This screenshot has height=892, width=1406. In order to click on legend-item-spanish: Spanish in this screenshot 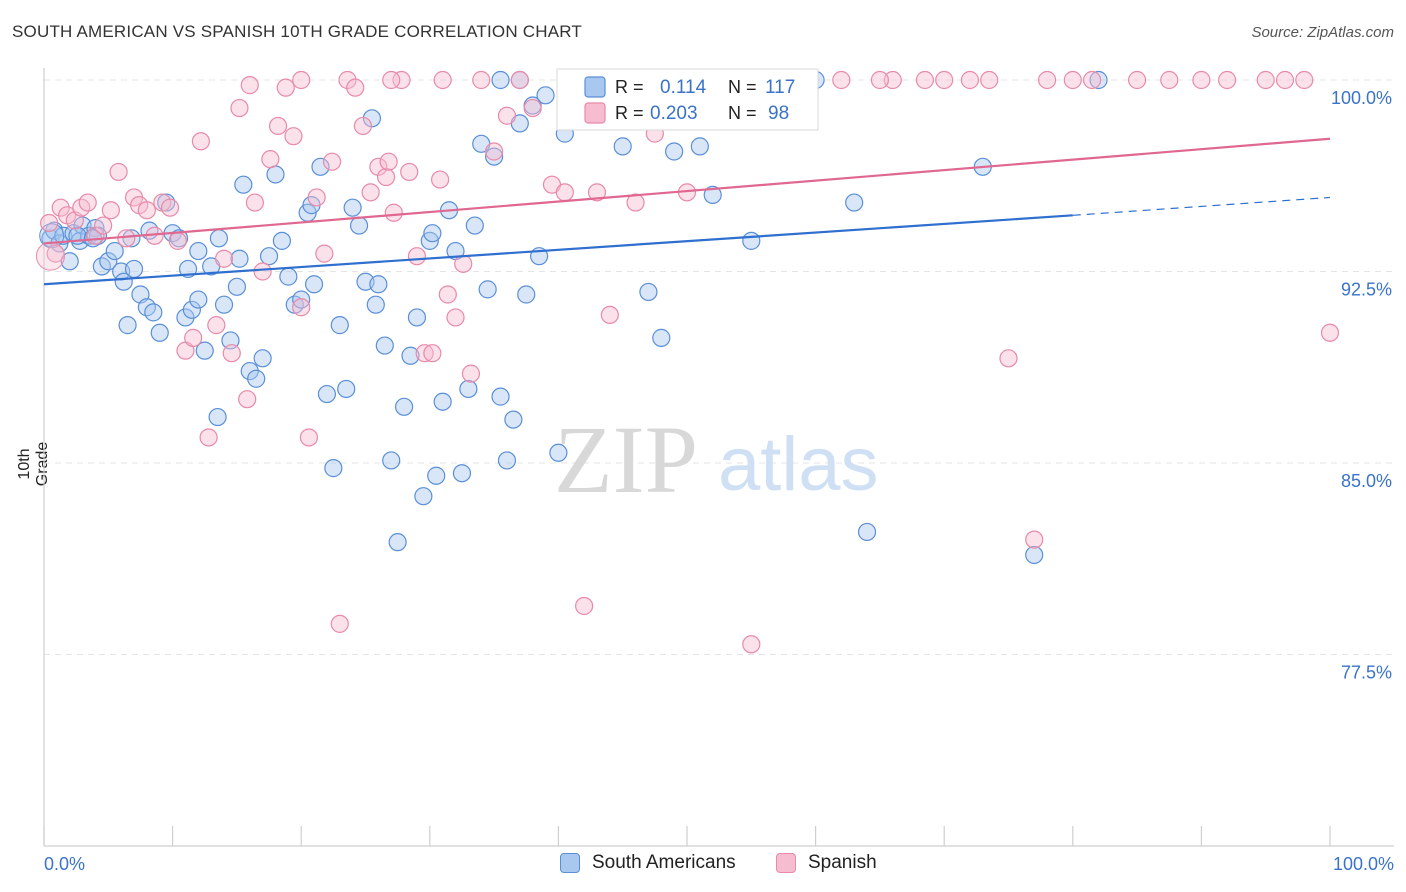, I will do `click(826, 863)`.